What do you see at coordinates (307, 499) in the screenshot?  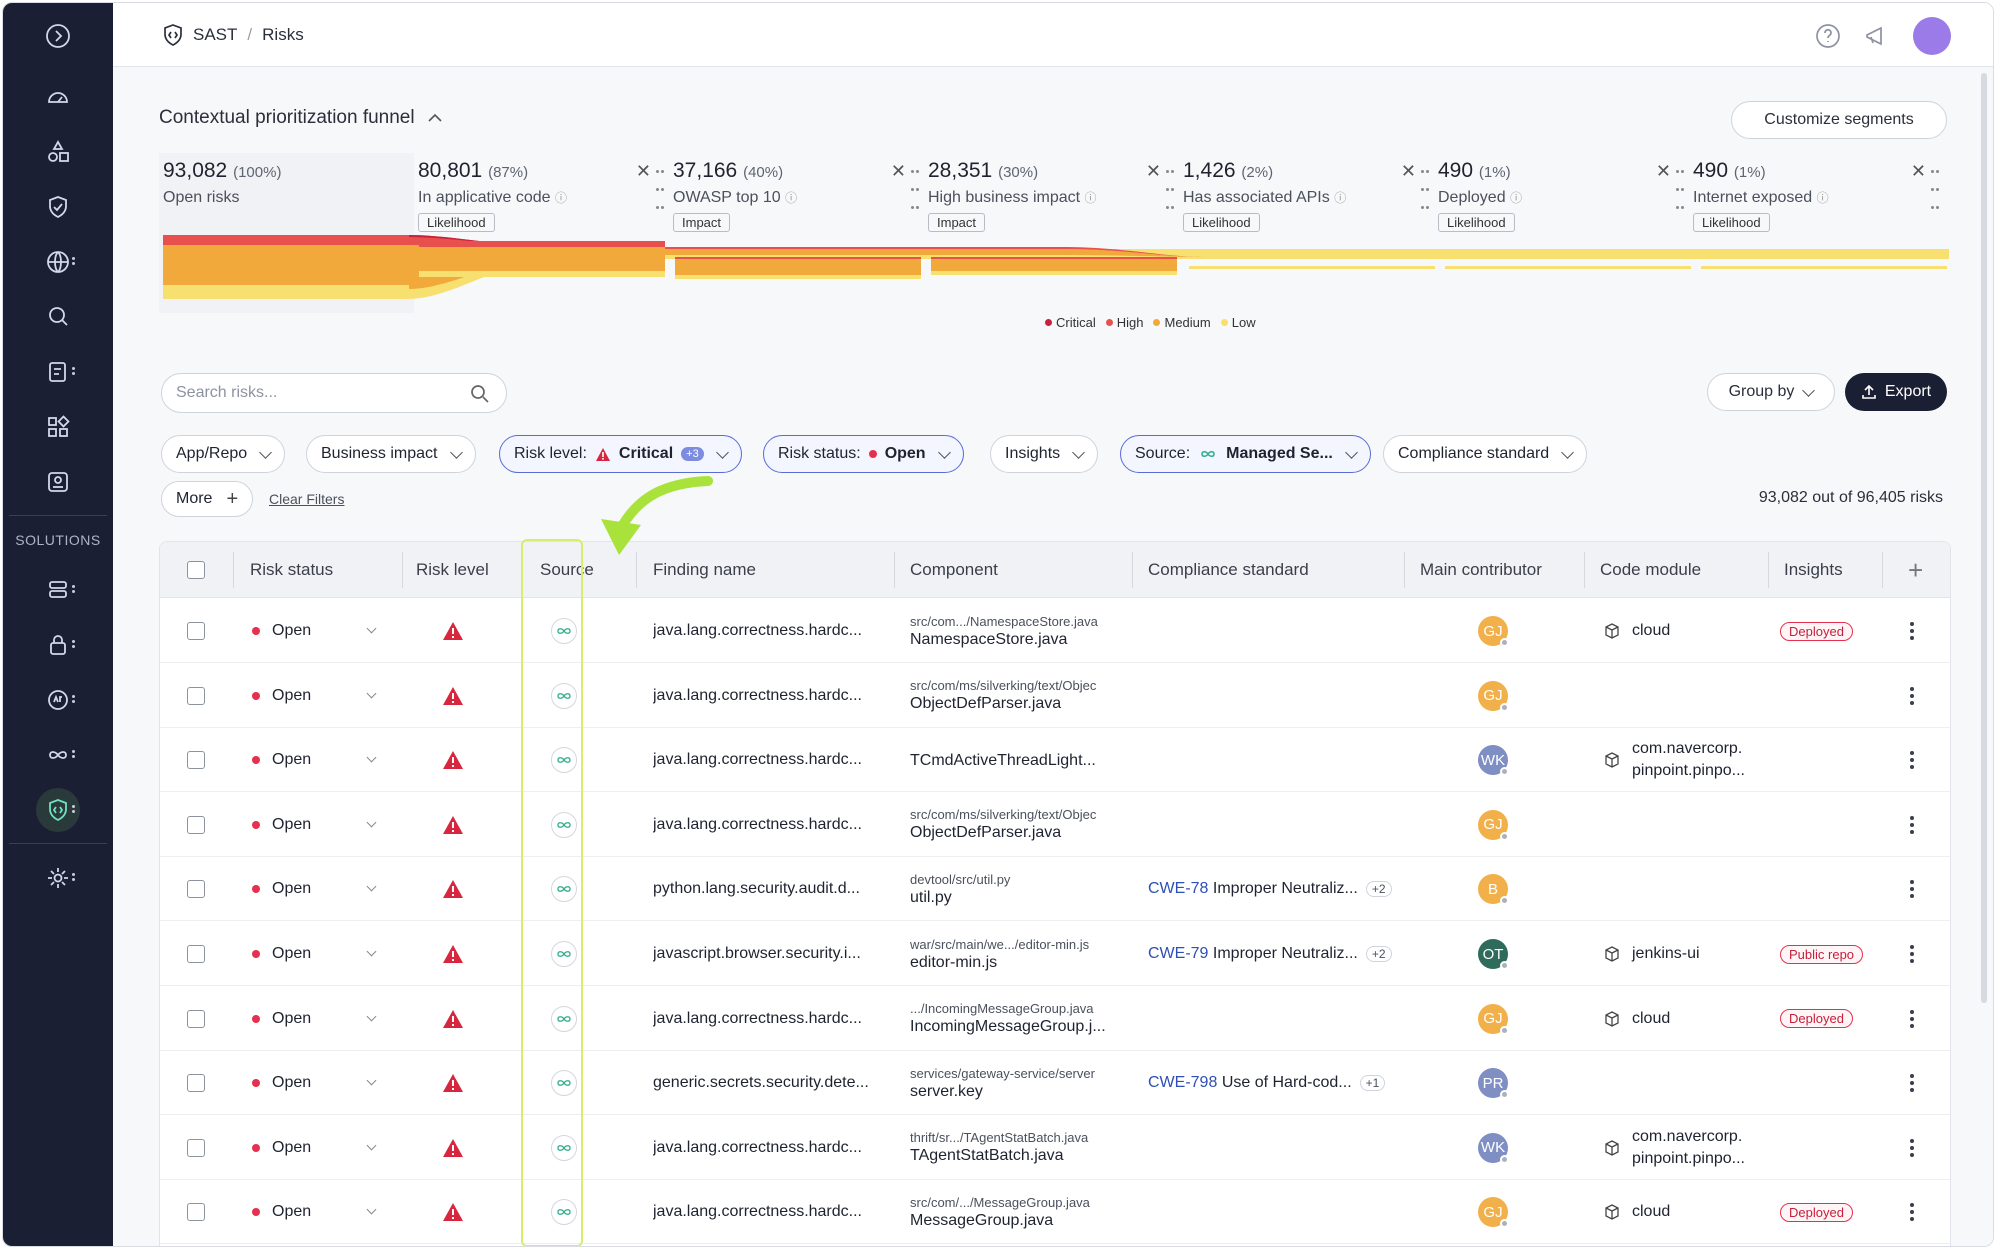 I see `clear-filters-link: Clear Filters` at bounding box center [307, 499].